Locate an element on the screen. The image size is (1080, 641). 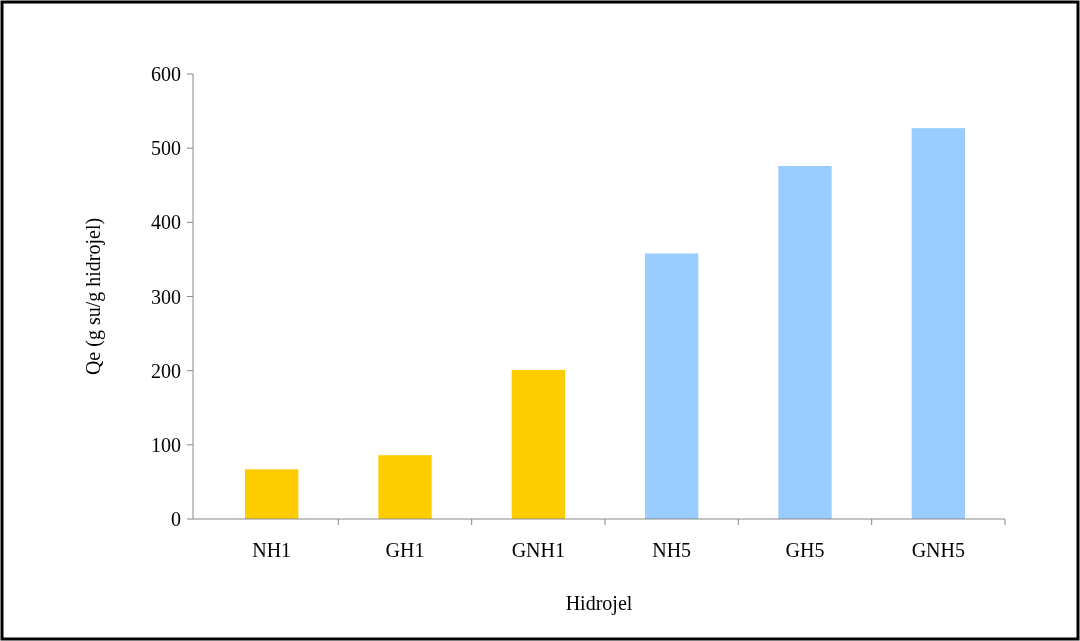
y-tick-label: 100 is located at coordinates (166, 444).